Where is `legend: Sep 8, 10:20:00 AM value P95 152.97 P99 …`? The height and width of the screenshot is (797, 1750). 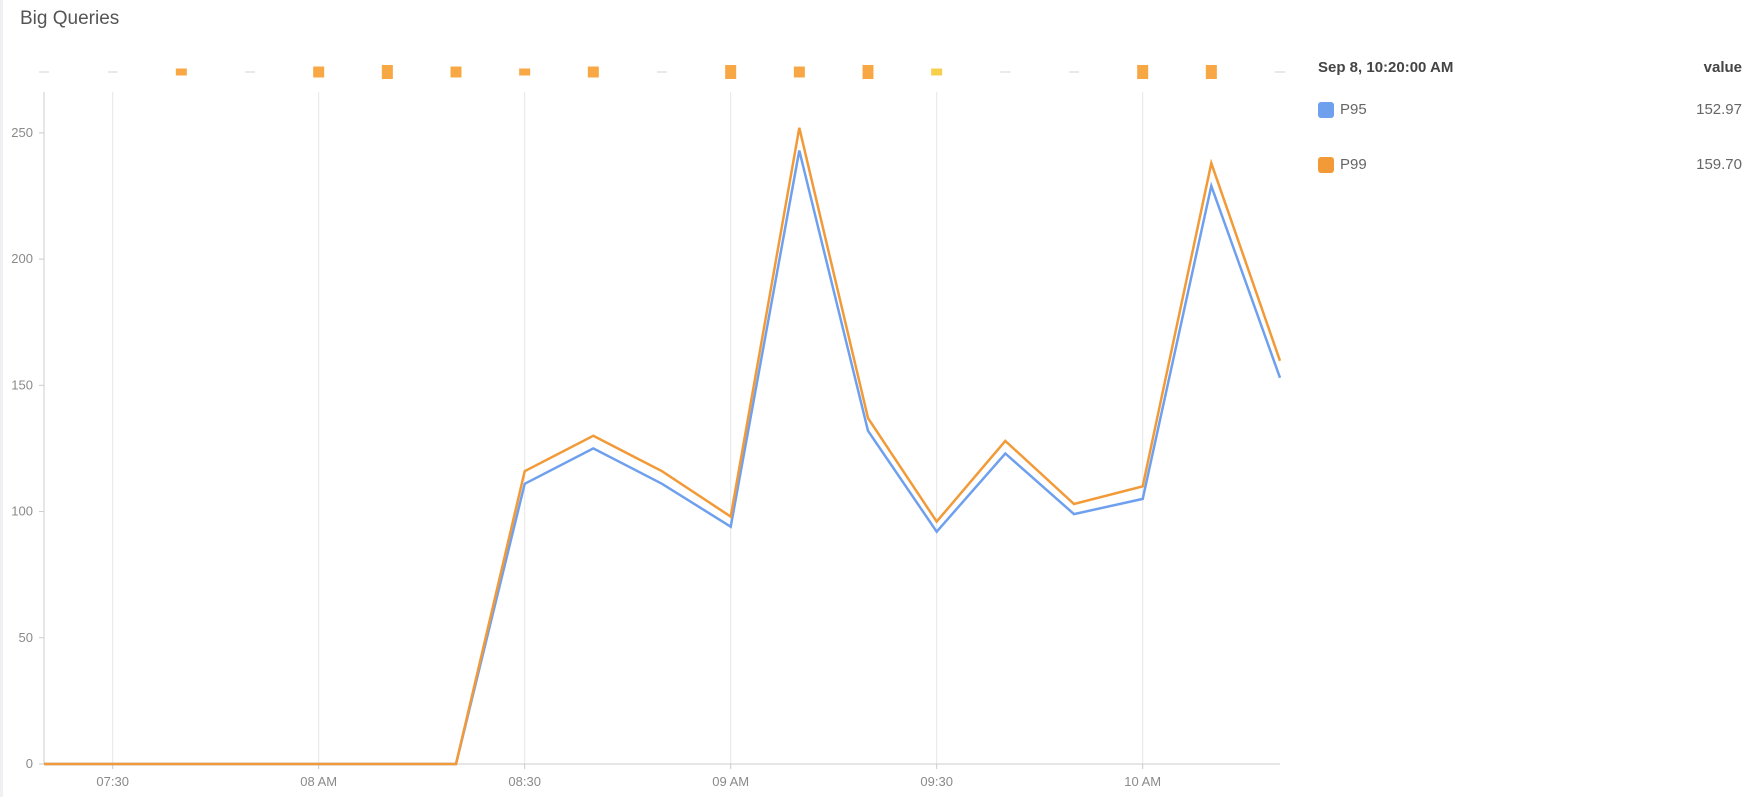
legend: Sep 8, 10:20:00 AM value P95 152.97 P99 … is located at coordinates (1530, 123).